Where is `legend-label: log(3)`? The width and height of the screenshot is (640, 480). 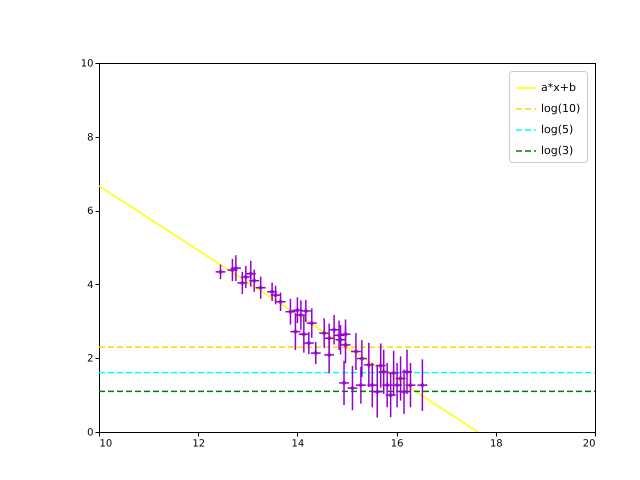
legend-label: log(3) is located at coordinates (557, 150).